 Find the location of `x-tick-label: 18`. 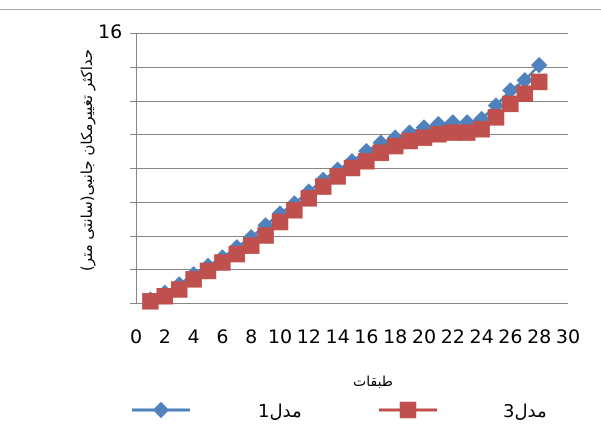

x-tick-label: 18 is located at coordinates (395, 337).